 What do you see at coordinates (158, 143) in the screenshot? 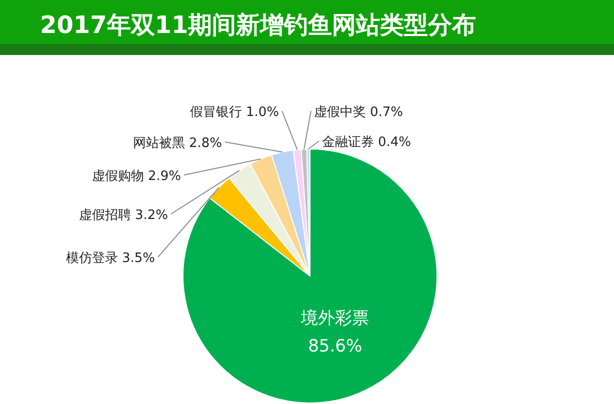
I see `slice-label: 网站被黑` at bounding box center [158, 143].